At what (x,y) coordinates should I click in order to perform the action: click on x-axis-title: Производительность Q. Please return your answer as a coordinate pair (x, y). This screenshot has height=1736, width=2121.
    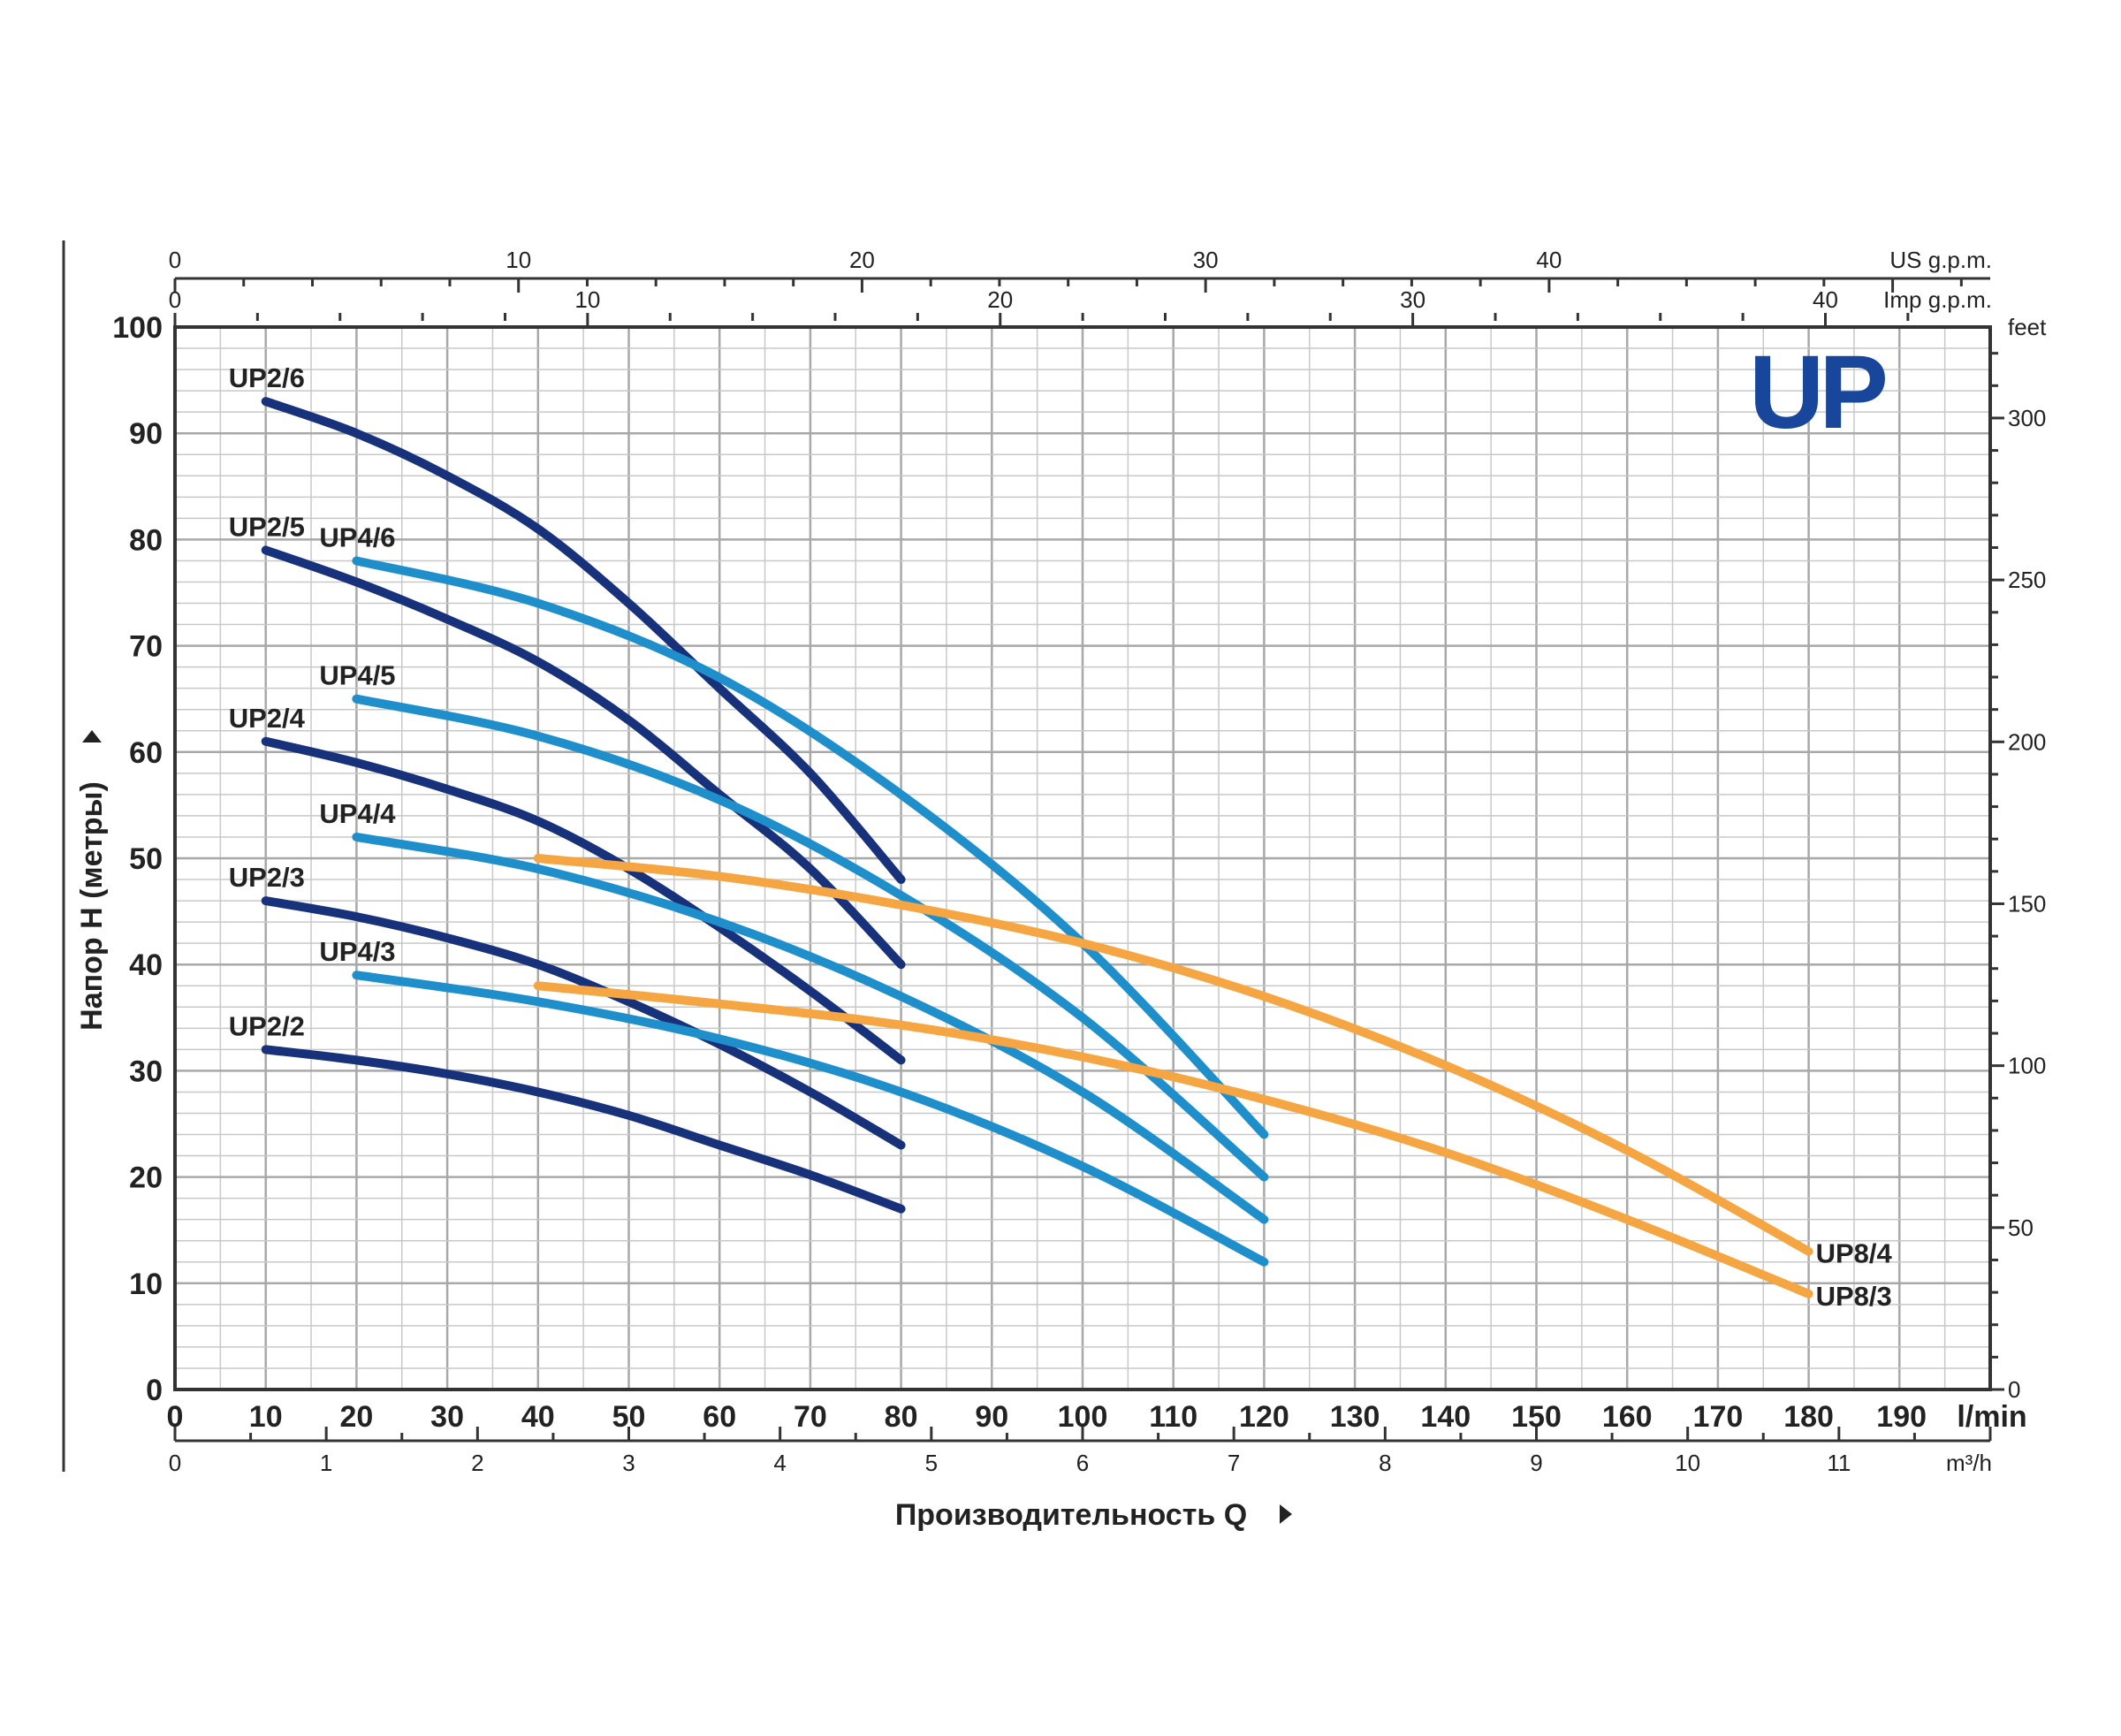
    Looking at the image, I should click on (1071, 1515).